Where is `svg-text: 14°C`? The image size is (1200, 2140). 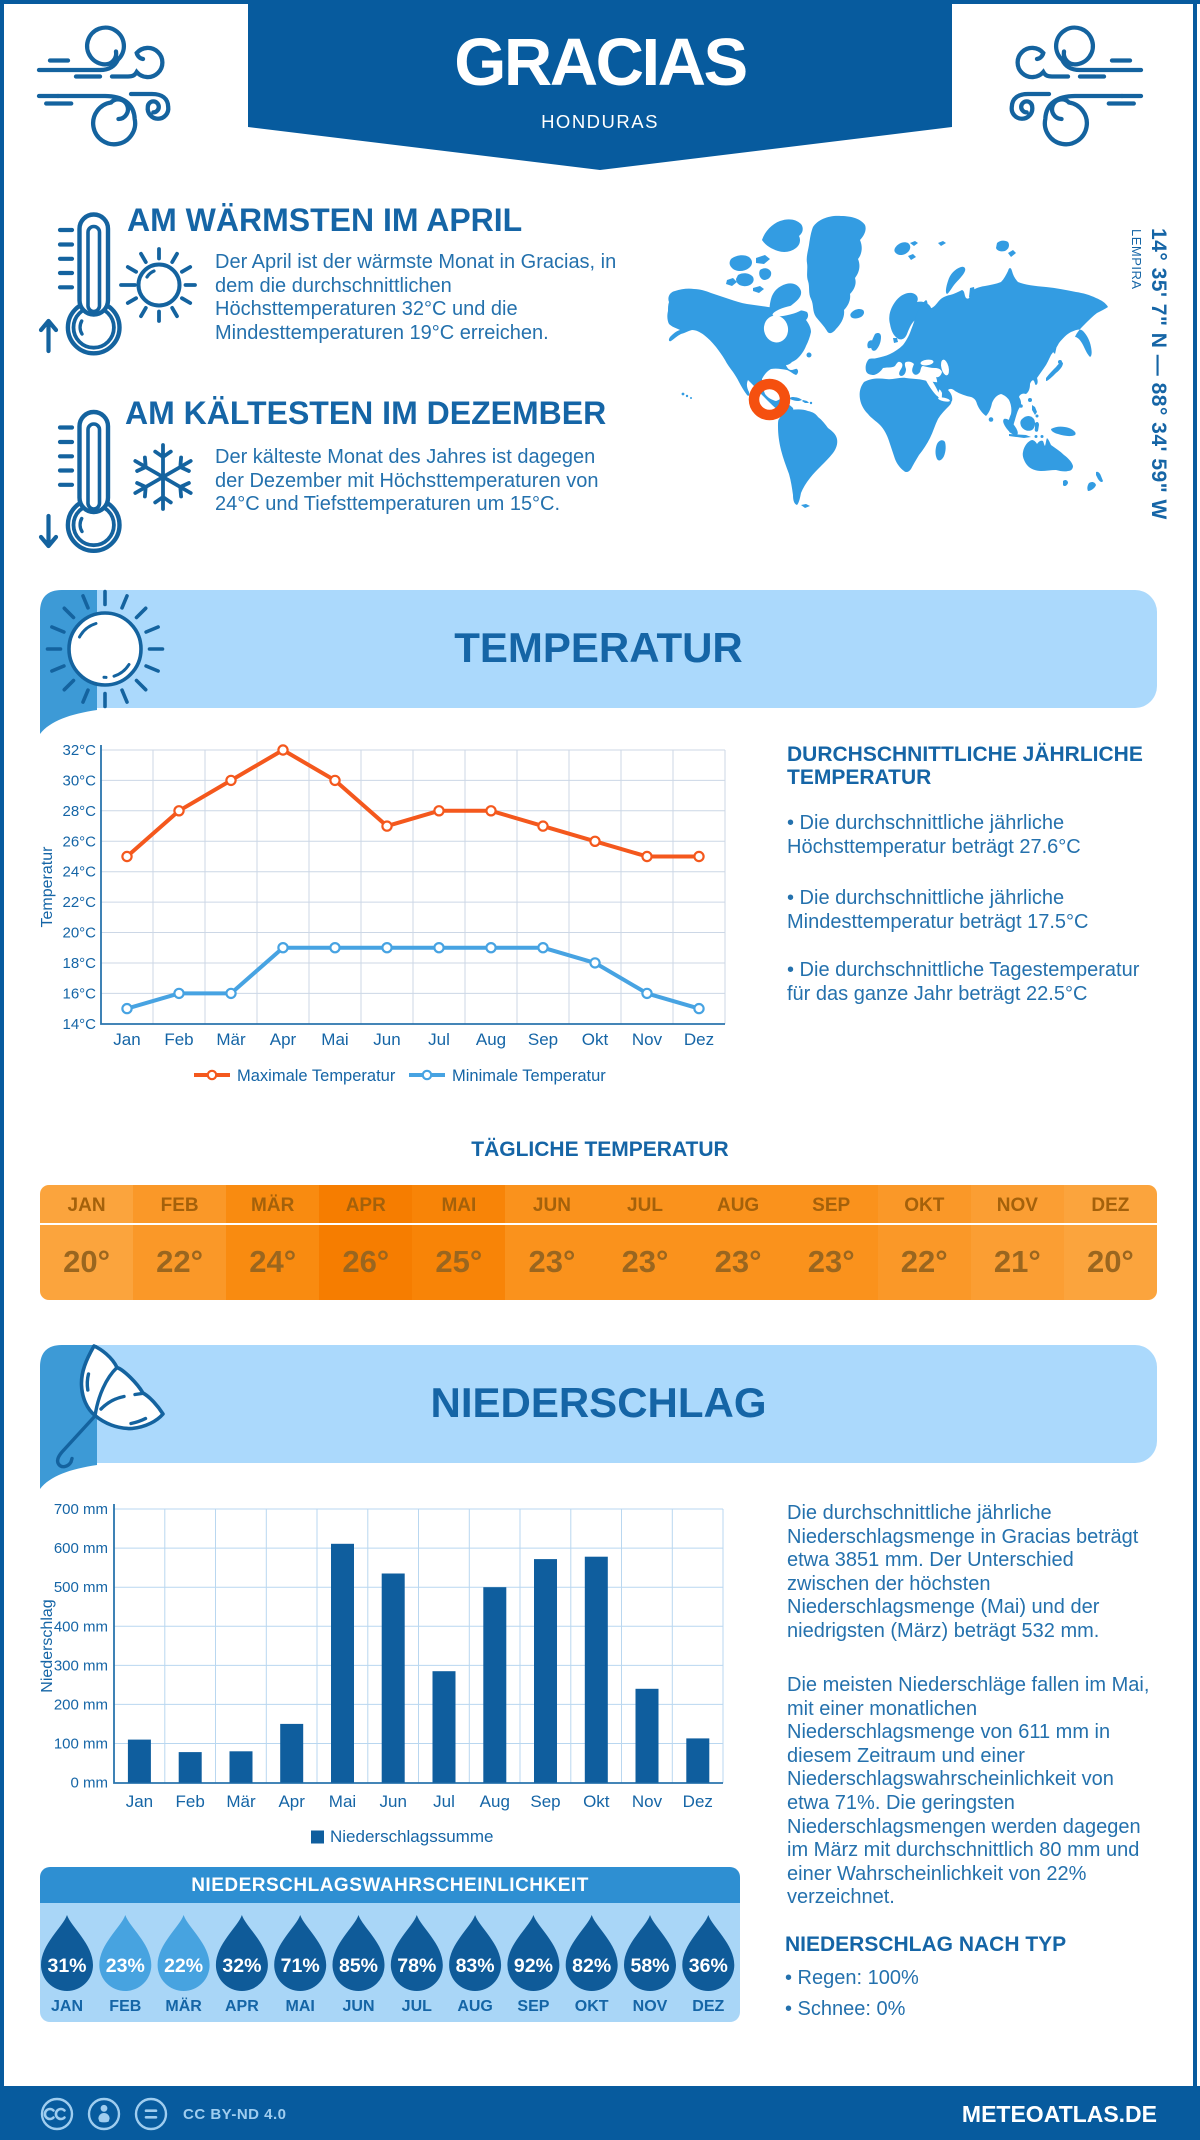
svg-text: 14°C is located at coordinates (79, 1024).